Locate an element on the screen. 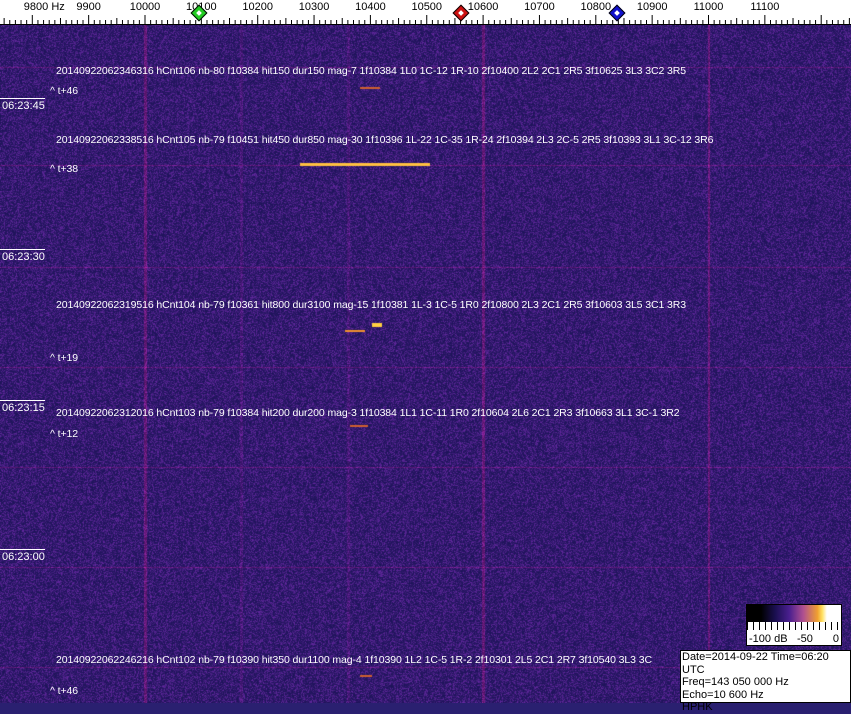 This screenshot has height=714, width=851. info-echo: Echo=10 600 Hz is located at coordinates (766, 695).